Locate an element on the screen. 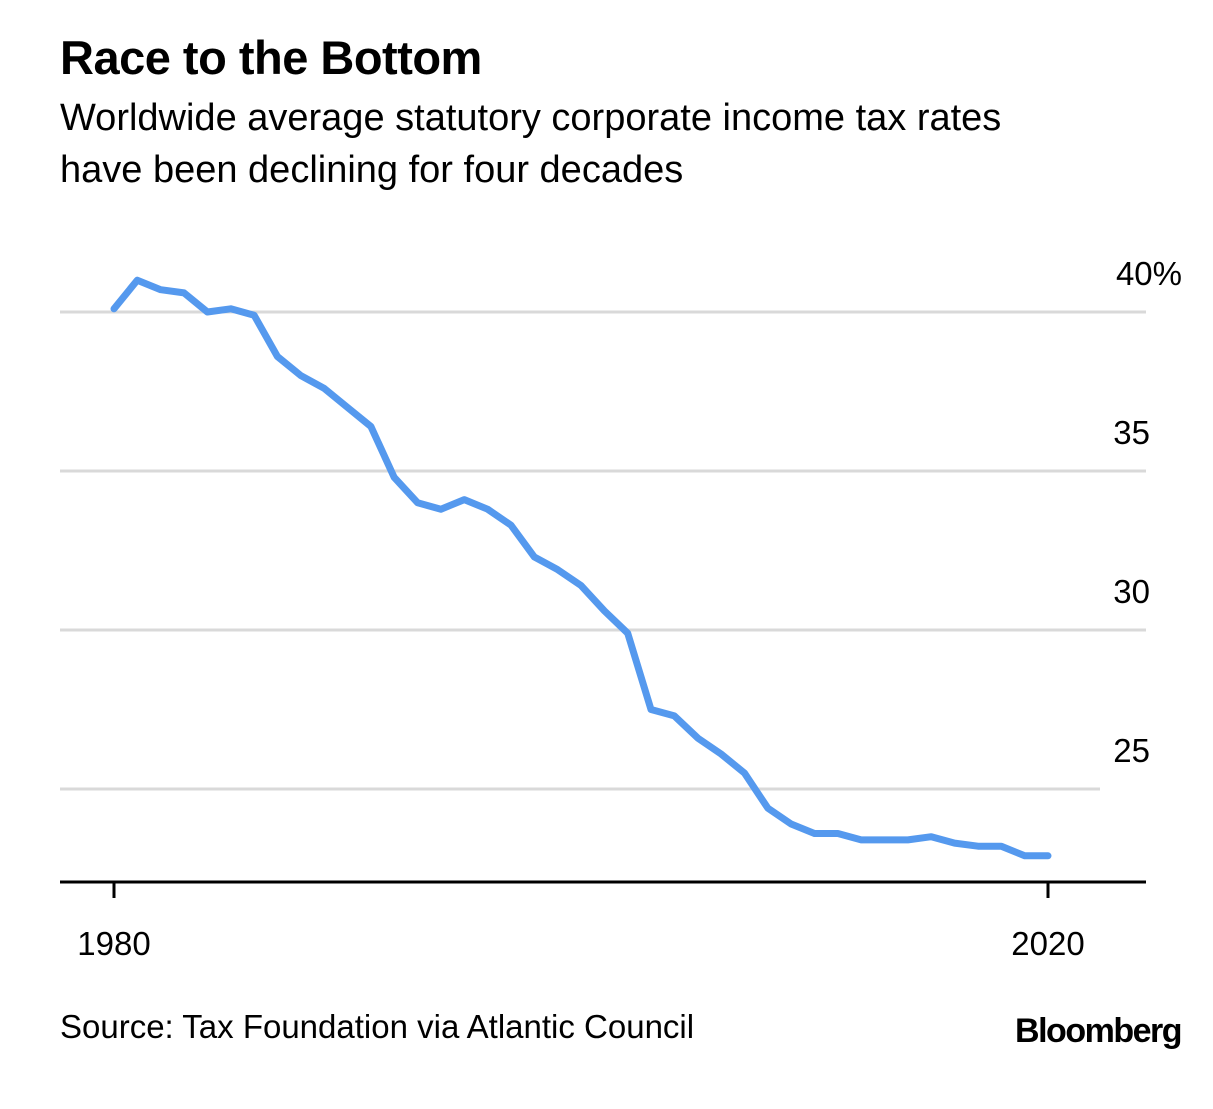  x-tick-label: 1980 is located at coordinates (113, 943).